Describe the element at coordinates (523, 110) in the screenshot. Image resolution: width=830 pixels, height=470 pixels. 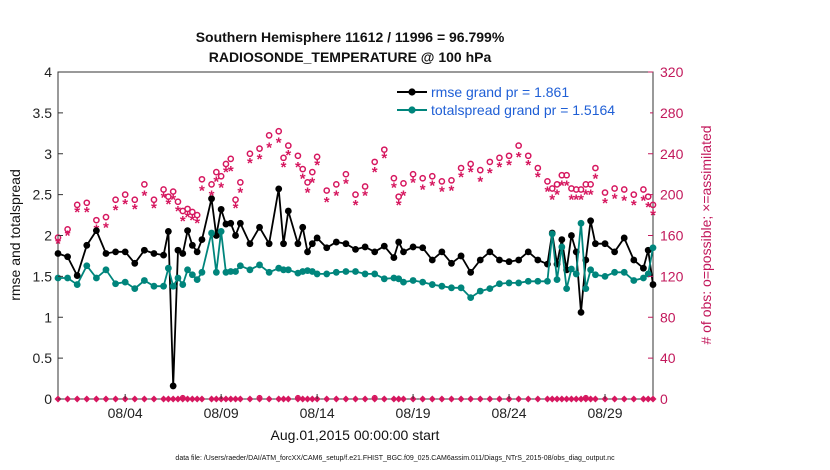
I see `legend-spread-label: totalspread grand pr = 1.5164` at that location.